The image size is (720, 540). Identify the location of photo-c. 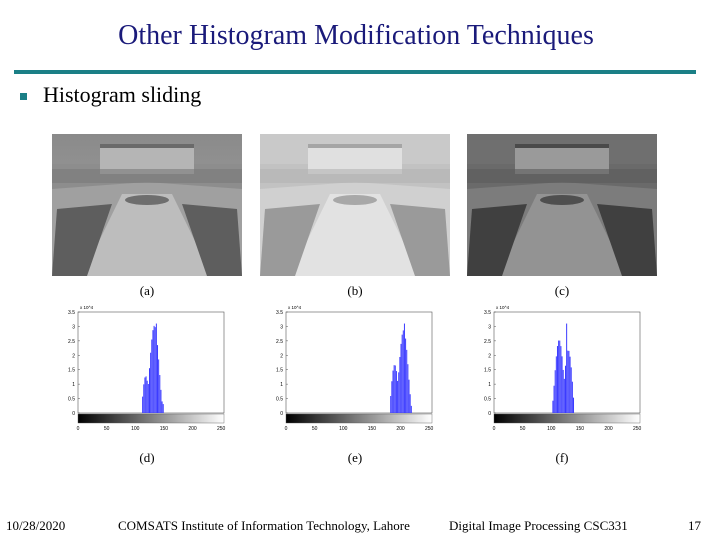
(562, 205).